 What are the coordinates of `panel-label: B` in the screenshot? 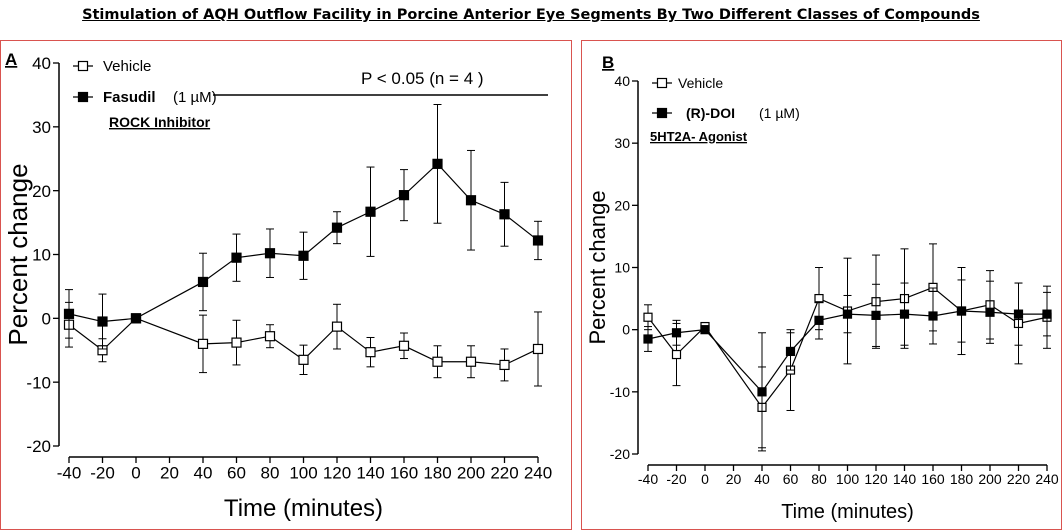 It's located at (608, 62).